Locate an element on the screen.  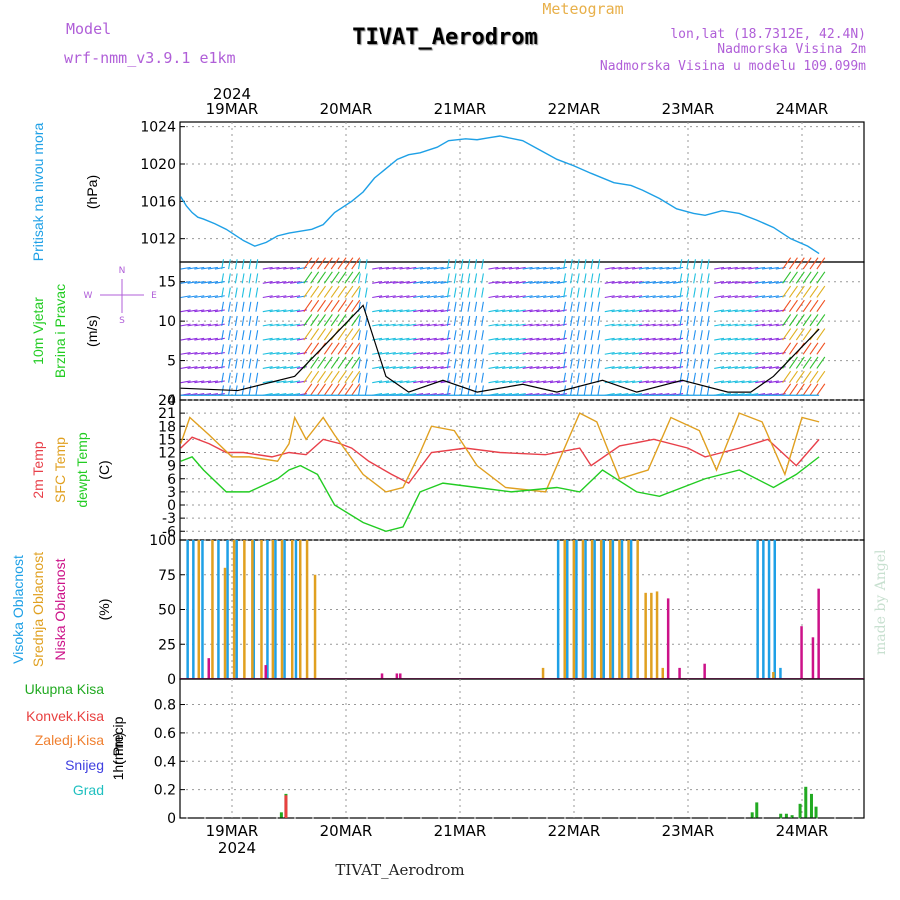
footer-title: TIVAT_Aerodrom is located at coordinates (399, 870).